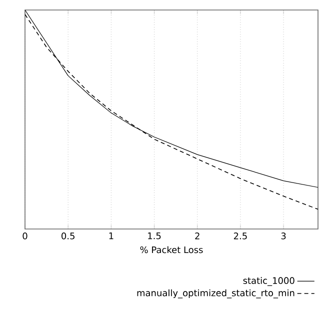 This screenshot has width=320, height=320. What do you see at coordinates (25, 236) in the screenshot?
I see `x-tick-label: 0` at bounding box center [25, 236].